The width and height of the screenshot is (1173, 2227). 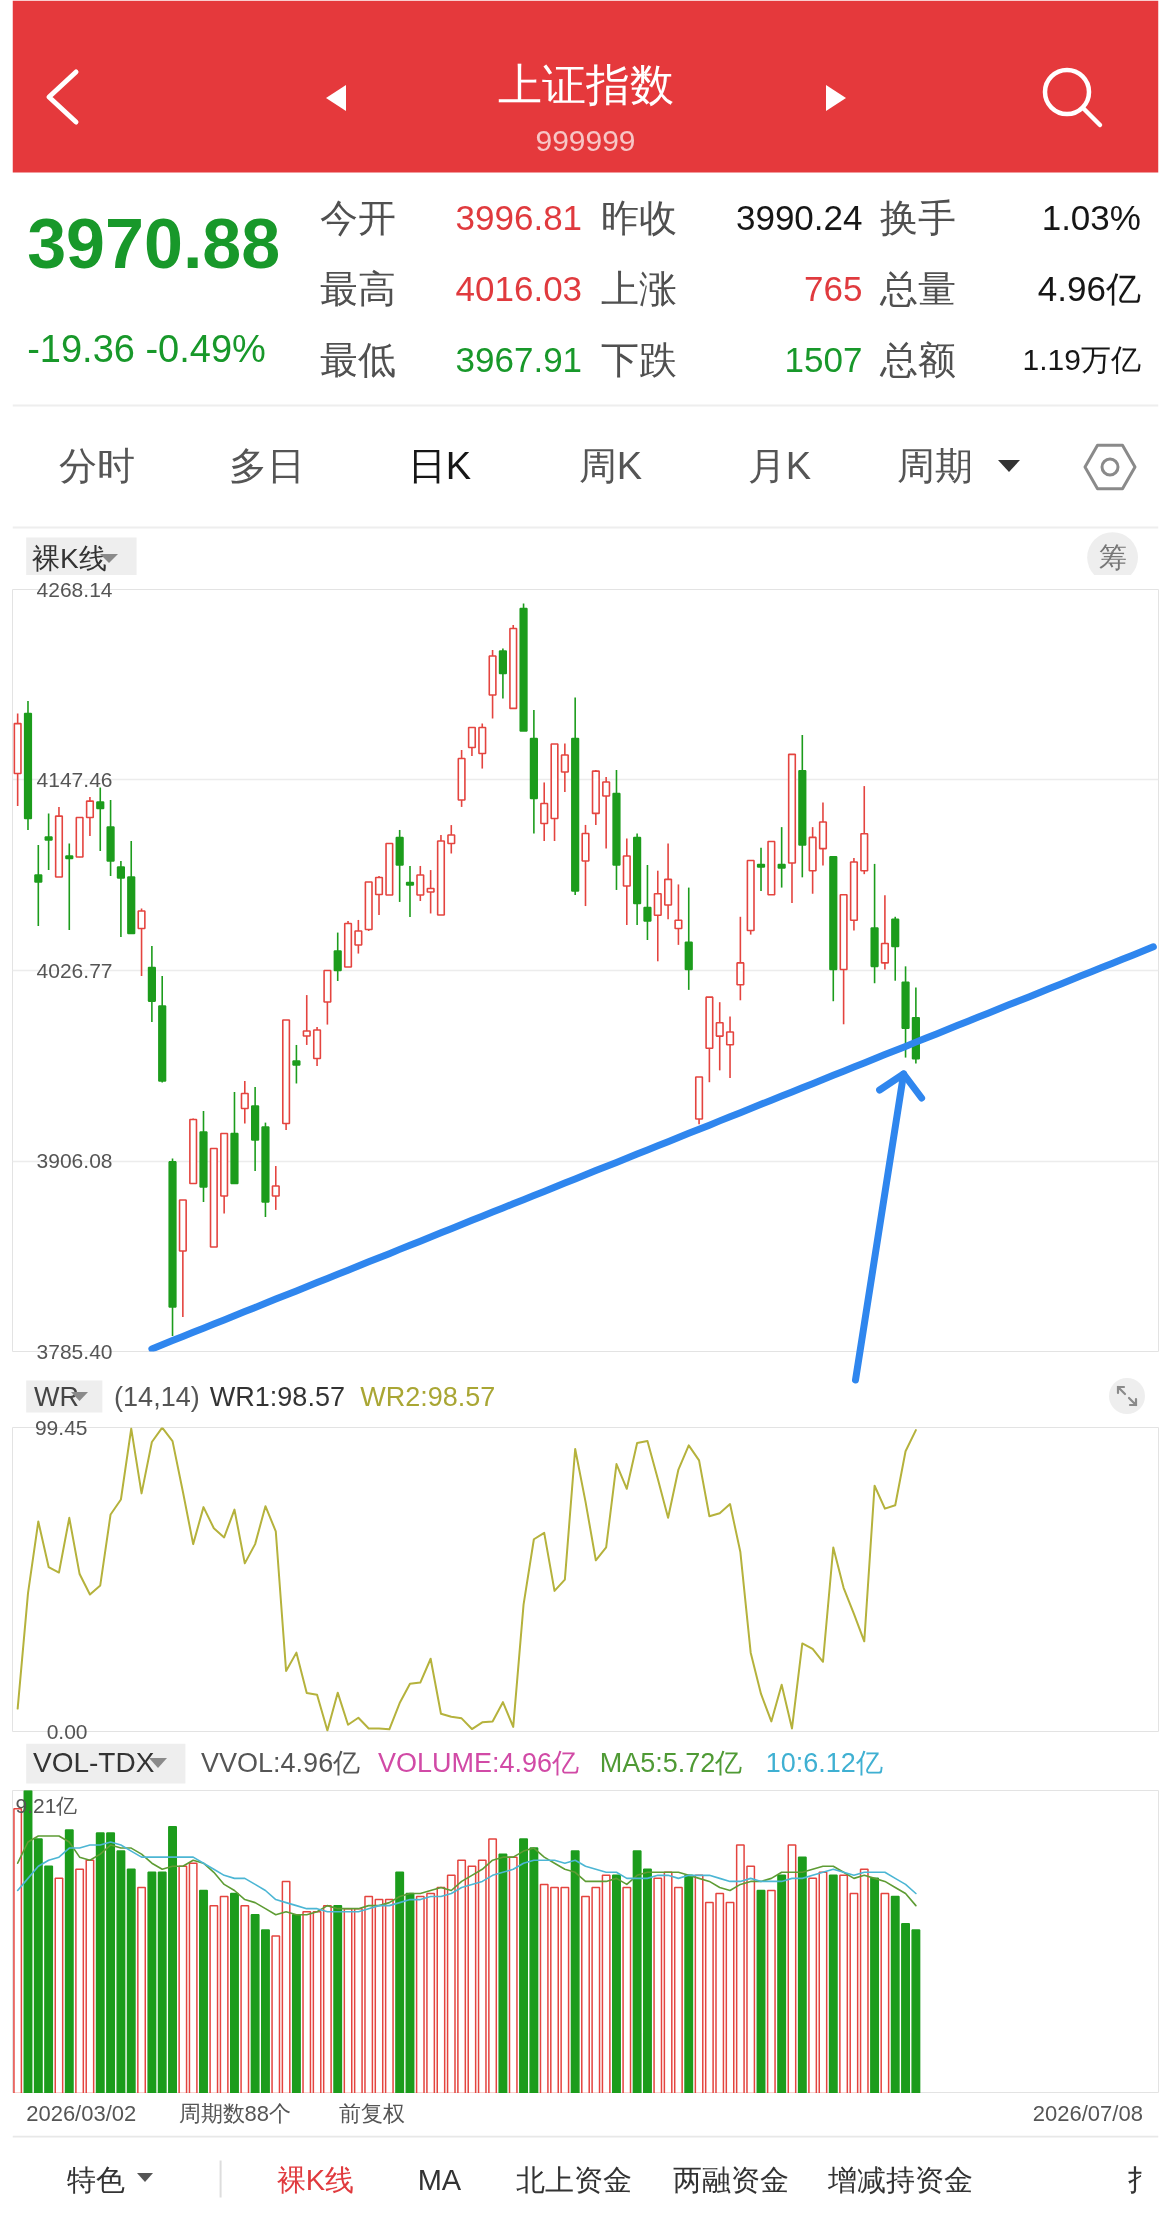 I want to click on text: 两融资金, so click(x=730, y=2179).